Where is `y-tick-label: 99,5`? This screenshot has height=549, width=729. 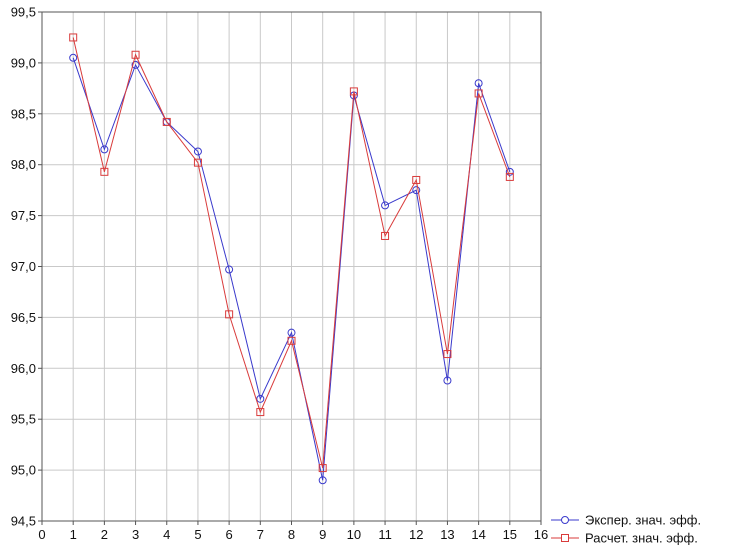
y-tick-label: 99,5 is located at coordinates (23, 12).